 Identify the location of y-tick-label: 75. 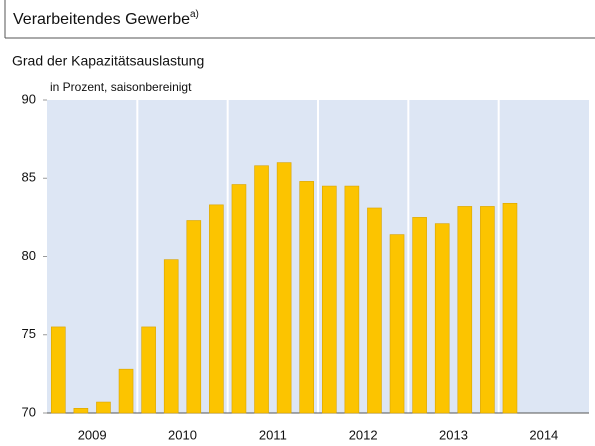
(29, 333).